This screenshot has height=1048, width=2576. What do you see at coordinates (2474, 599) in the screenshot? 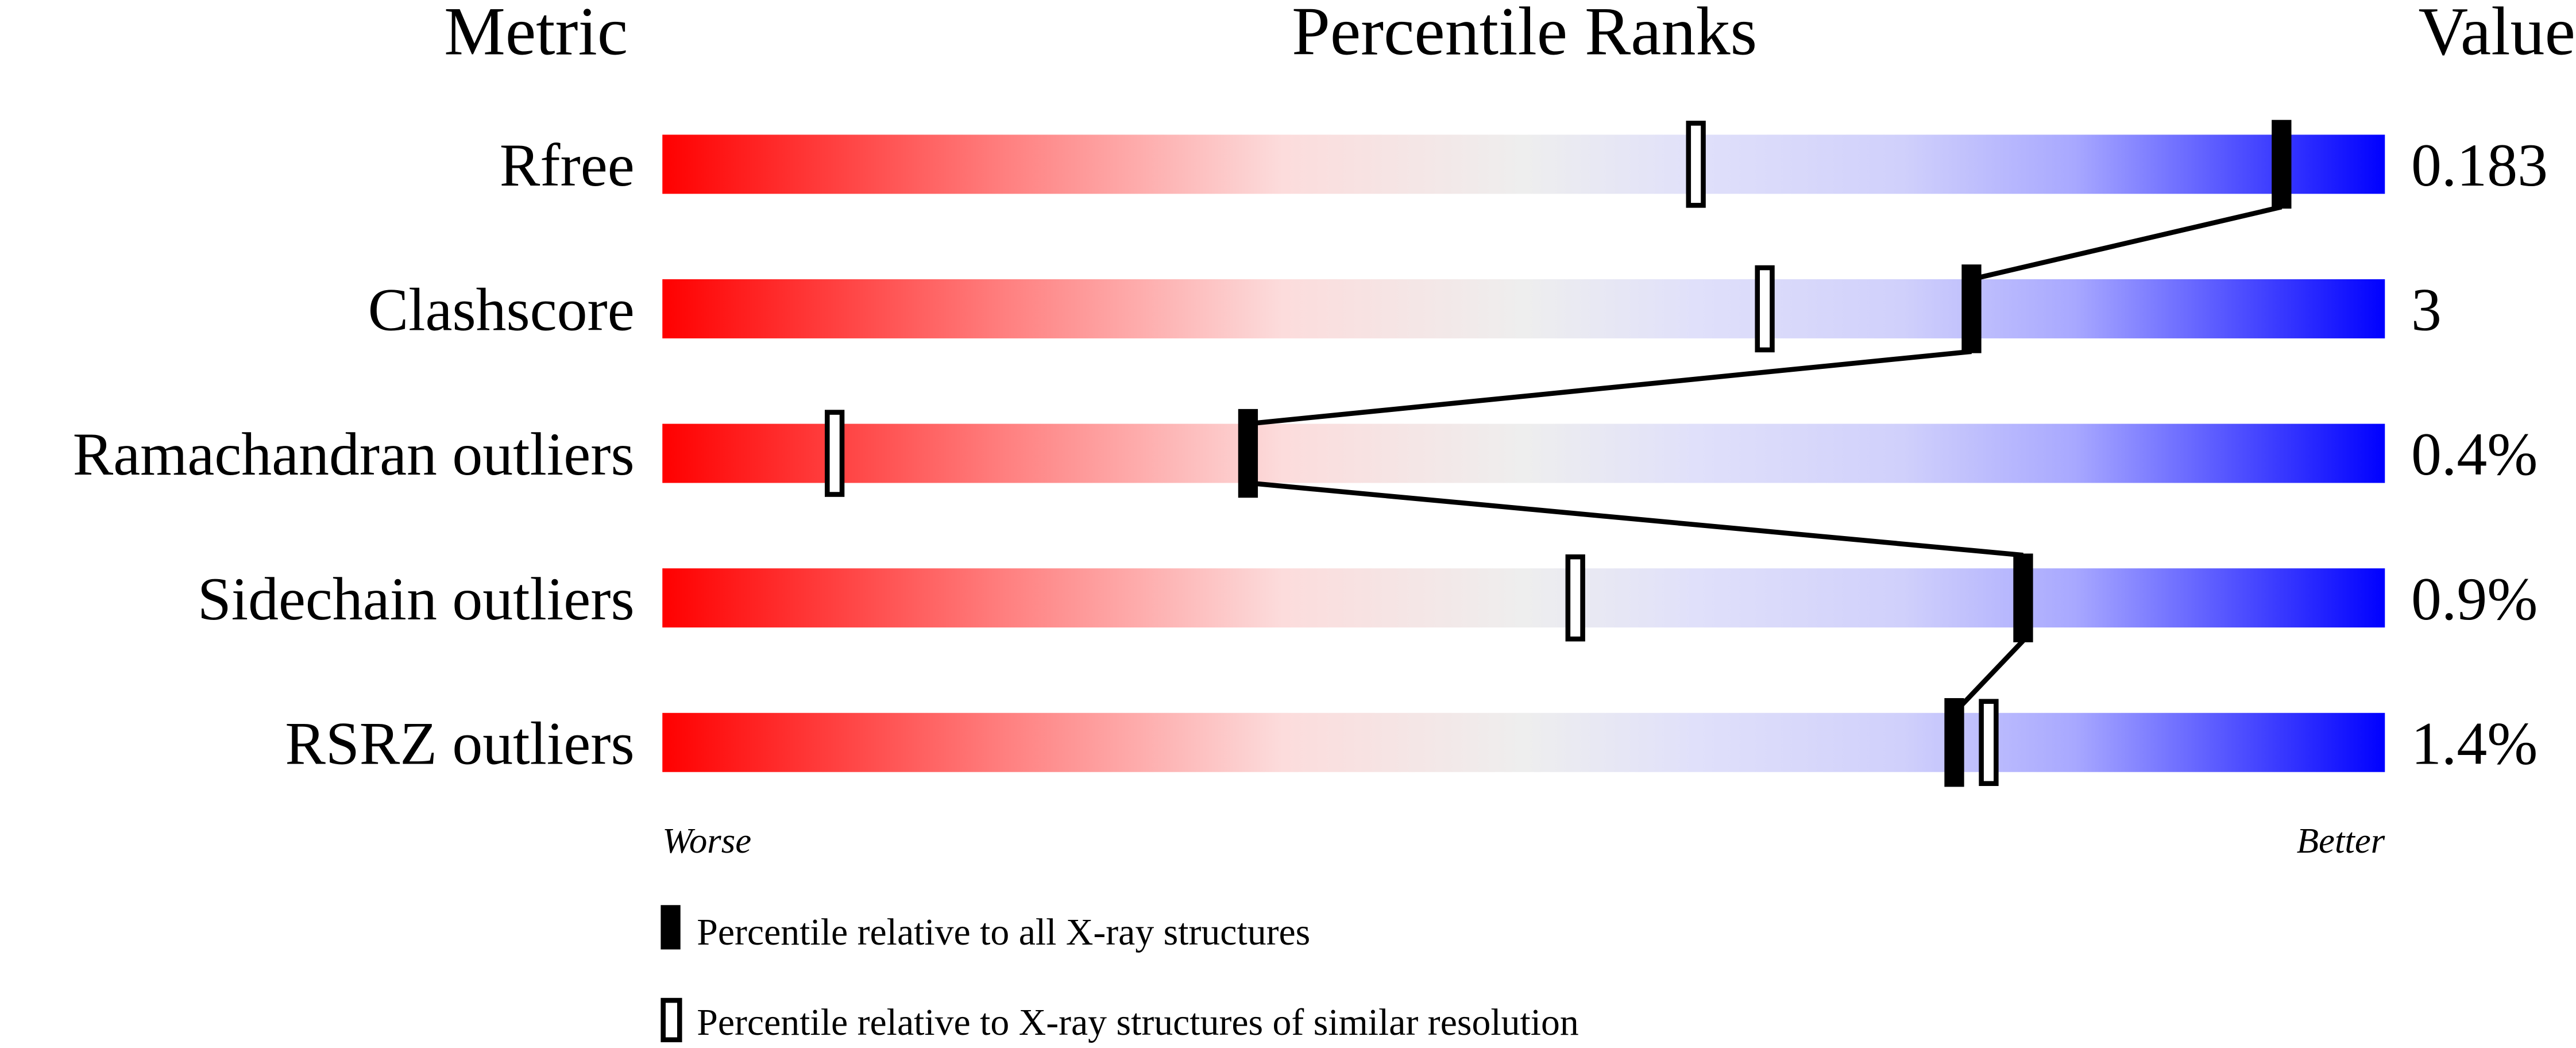
I see `metric-value: 0.9%` at bounding box center [2474, 599].